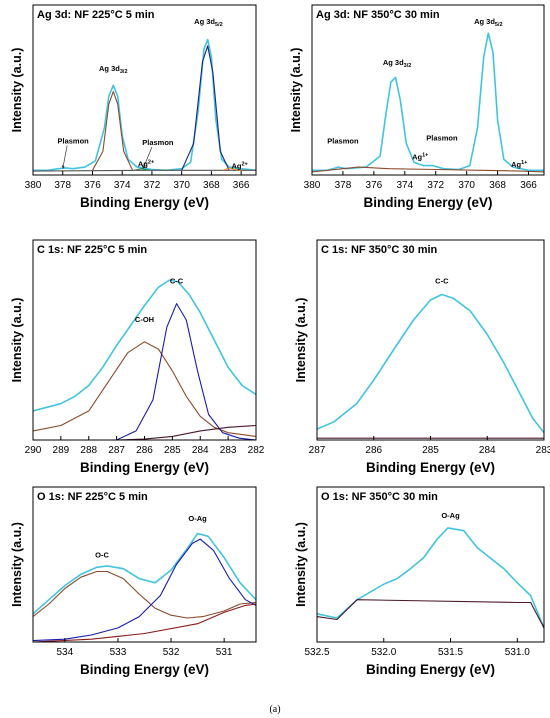  What do you see at coordinates (450, 652) in the screenshot?
I see `x-tick-label: 531.5` at bounding box center [450, 652].